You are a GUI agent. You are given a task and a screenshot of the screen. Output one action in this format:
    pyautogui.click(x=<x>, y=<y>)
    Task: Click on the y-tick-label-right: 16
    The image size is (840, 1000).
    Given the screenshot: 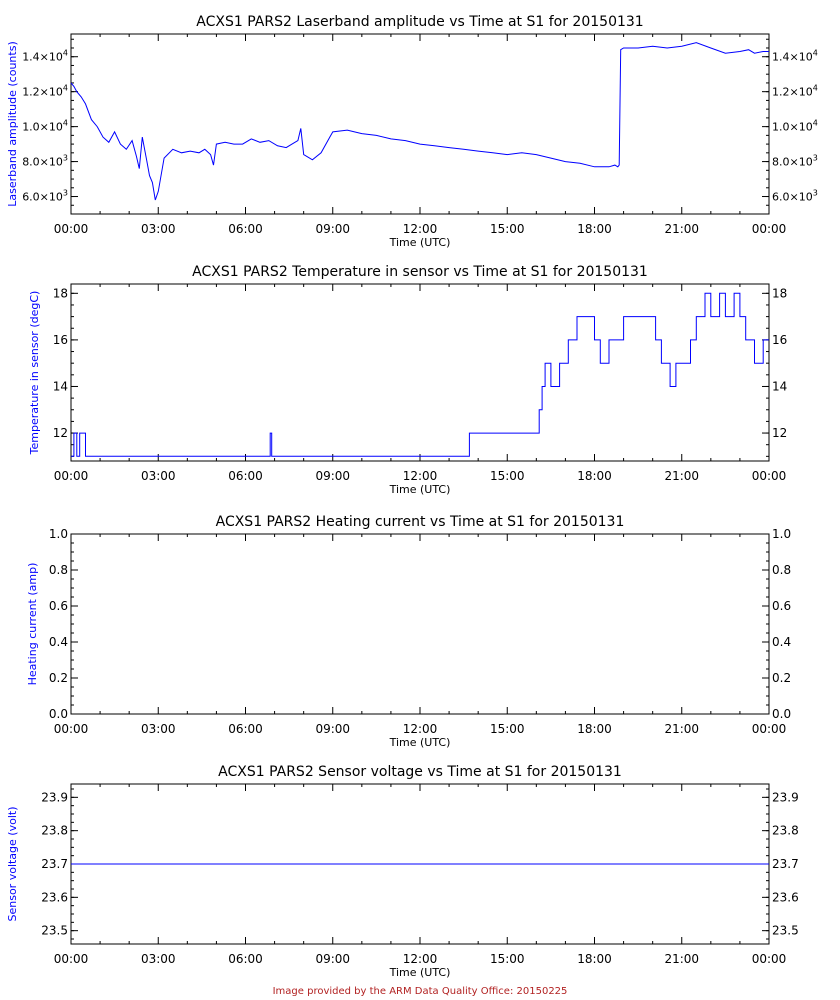 What is the action you would take?
    pyautogui.click(x=779, y=340)
    